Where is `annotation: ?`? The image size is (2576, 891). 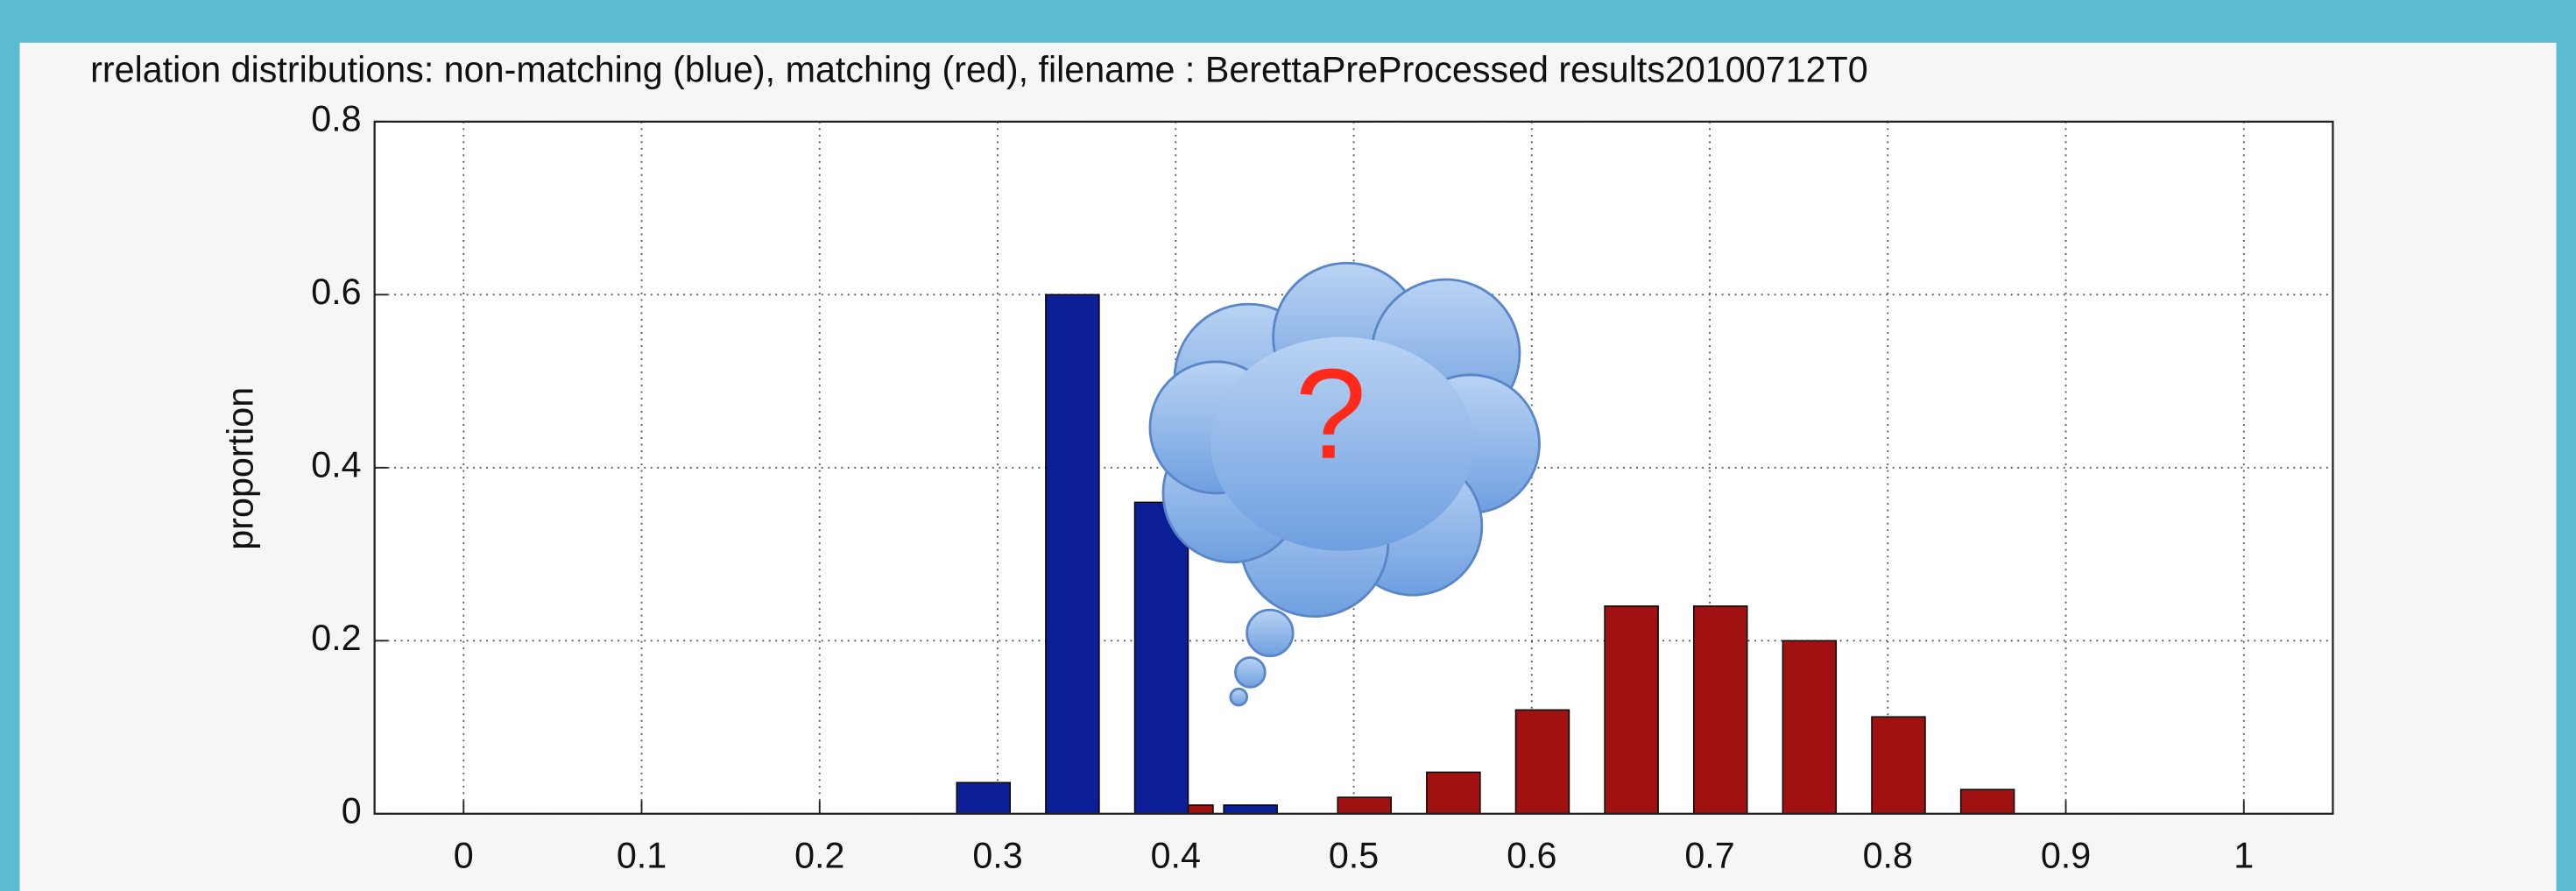
annotation: ? is located at coordinates (1330, 414).